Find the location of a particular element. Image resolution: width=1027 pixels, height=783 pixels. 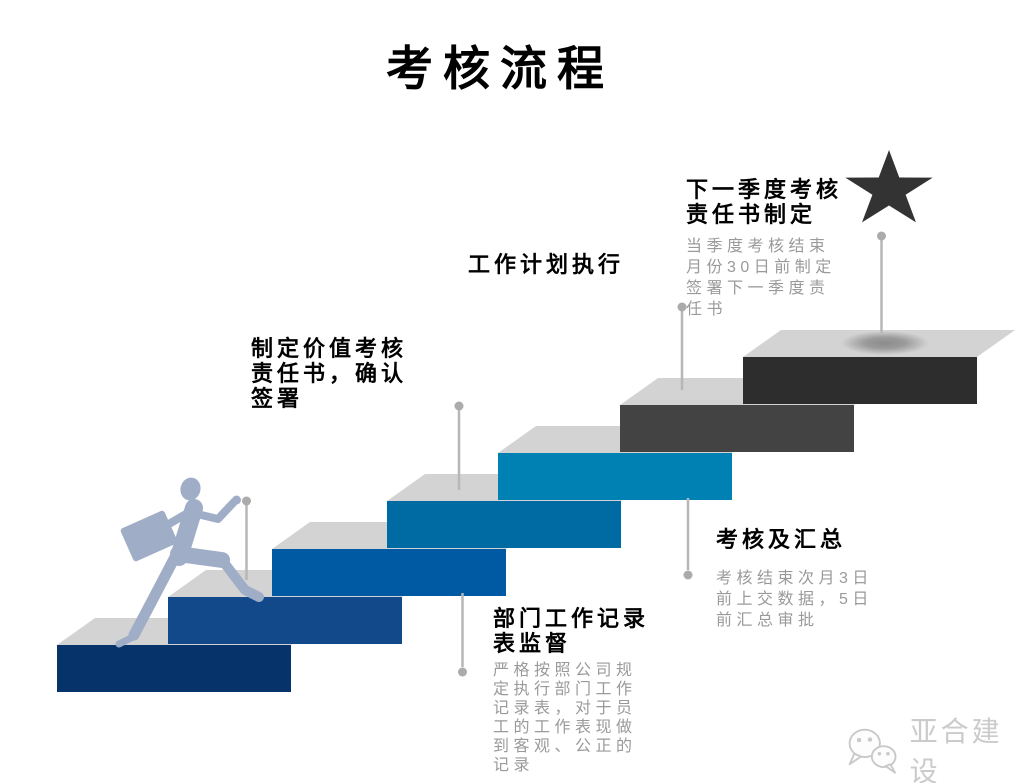

wechat-icon is located at coordinates (872, 751).